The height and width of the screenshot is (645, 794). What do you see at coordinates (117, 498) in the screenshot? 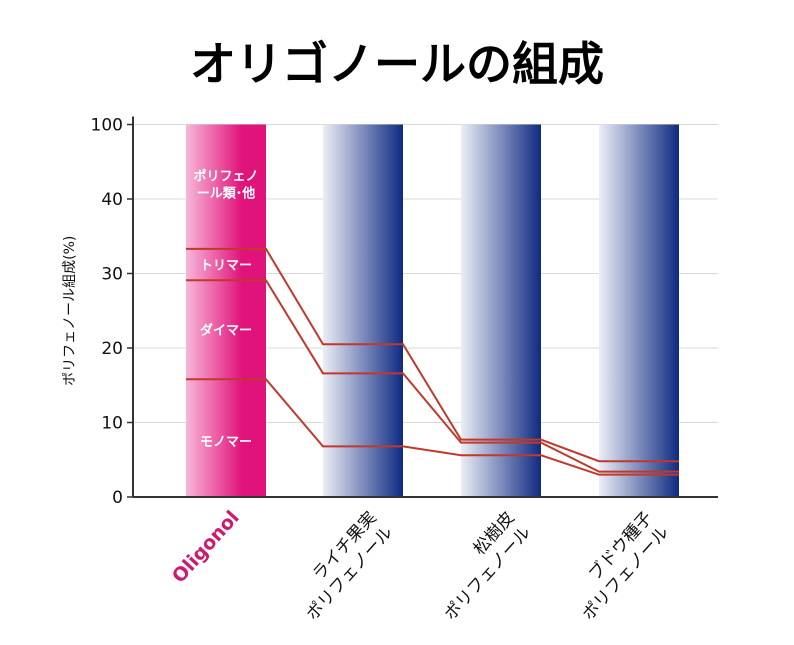
I see `y-tick-label: 0` at bounding box center [117, 498].